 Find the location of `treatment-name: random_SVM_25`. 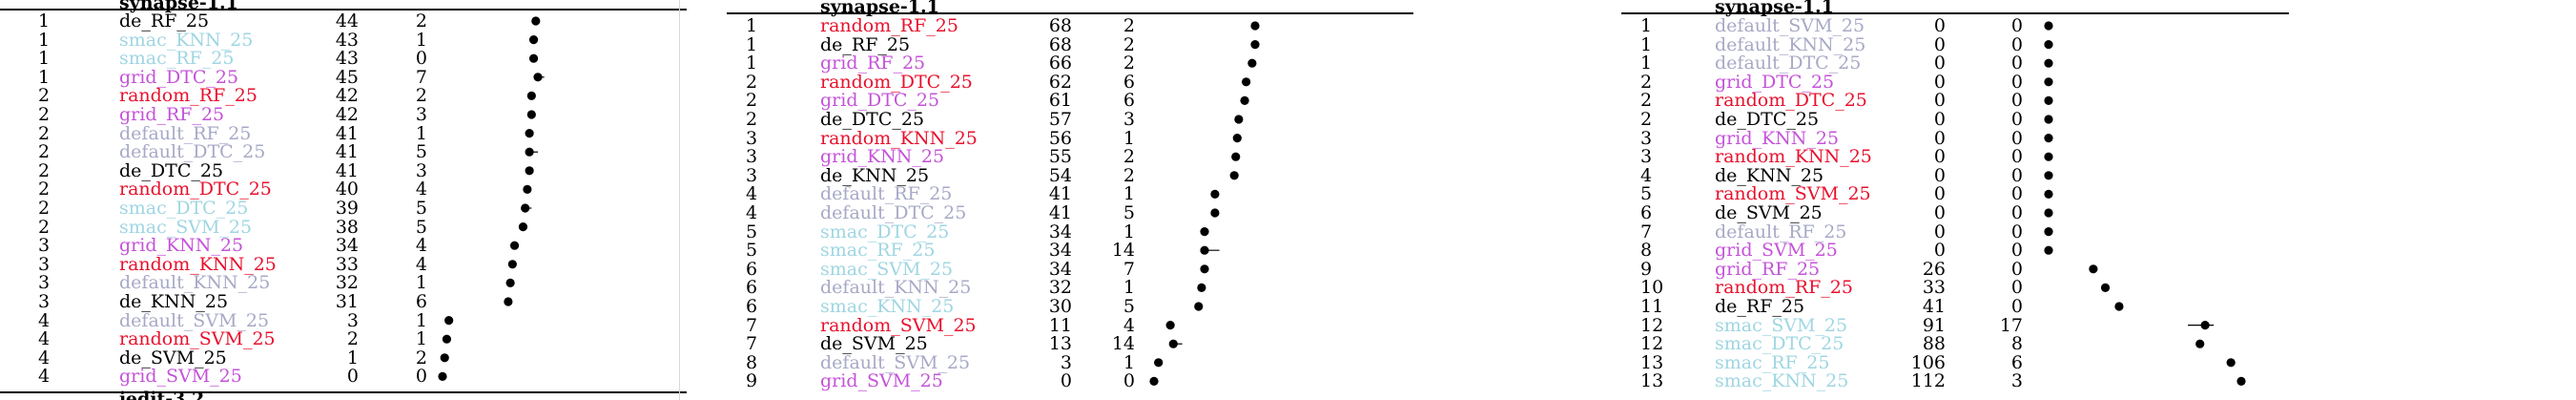

treatment-name: random_SVM_25 is located at coordinates (1793, 194).